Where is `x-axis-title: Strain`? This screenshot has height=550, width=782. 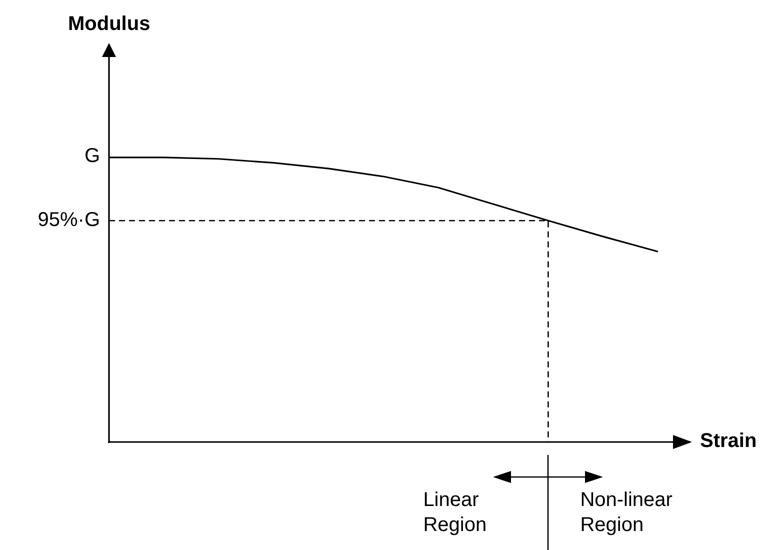 x-axis-title: Strain is located at coordinates (728, 441).